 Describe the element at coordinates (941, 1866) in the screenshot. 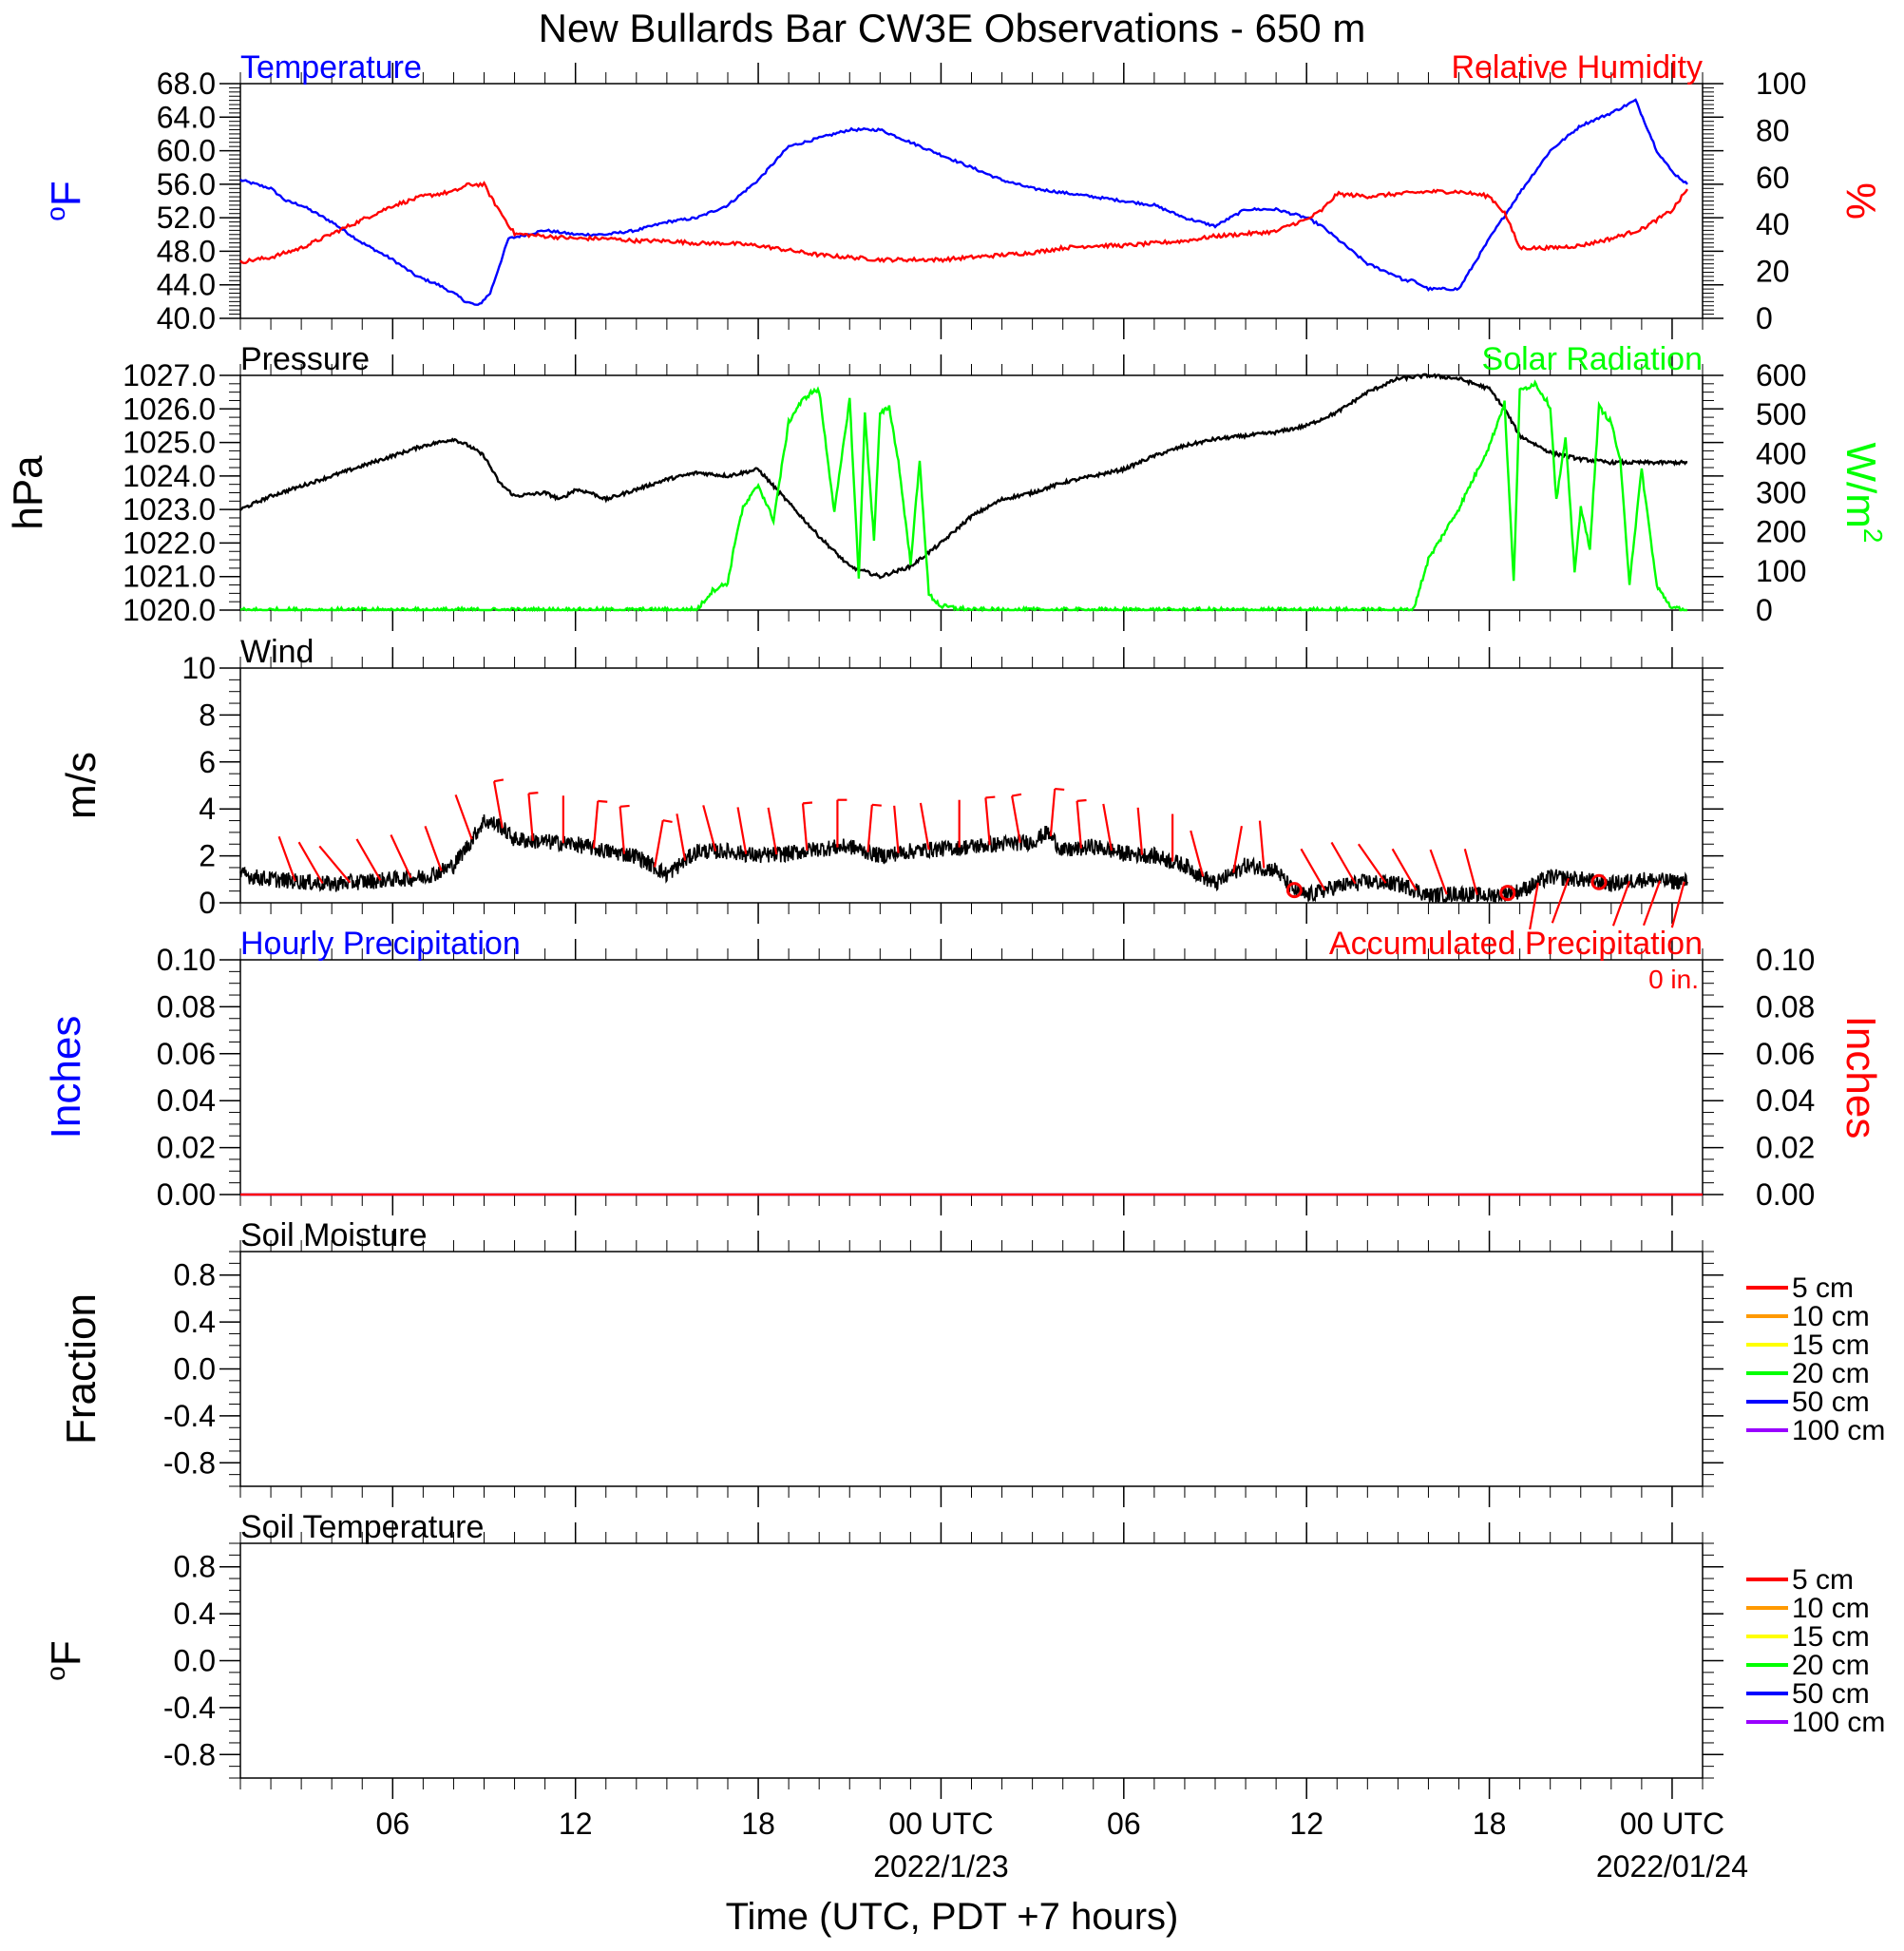

I see `x-tick-date: 2022/1/23` at that location.